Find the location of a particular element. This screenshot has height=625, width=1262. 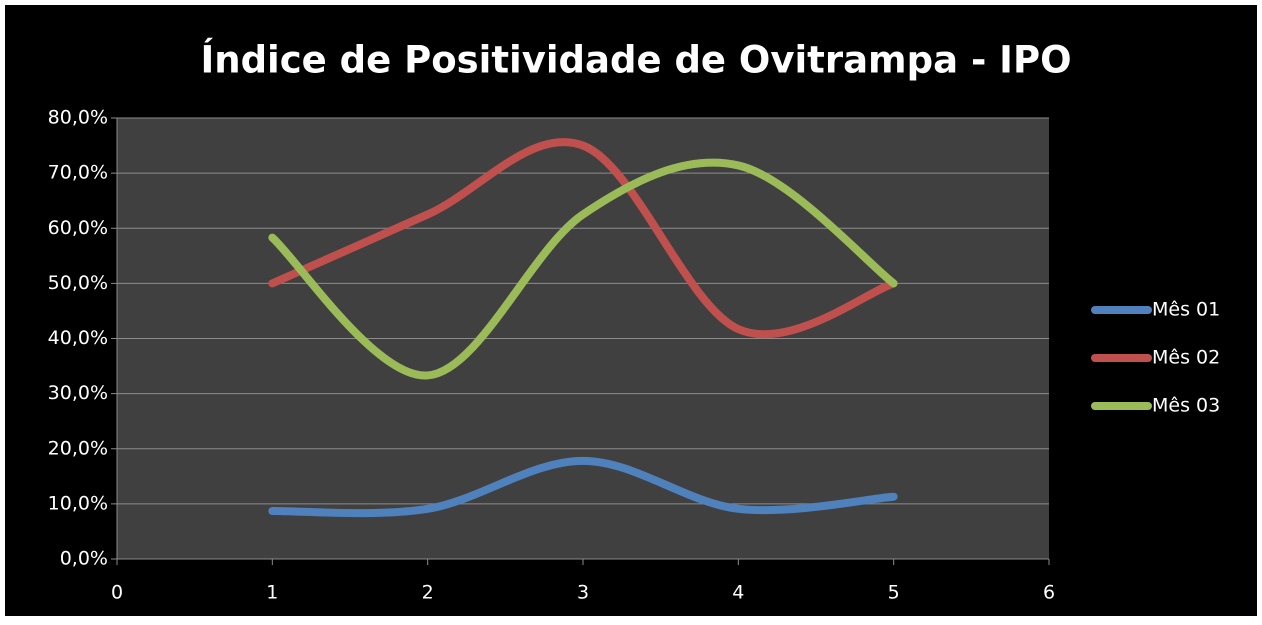

y-tick-label: 60,0% is located at coordinates (78, 228).